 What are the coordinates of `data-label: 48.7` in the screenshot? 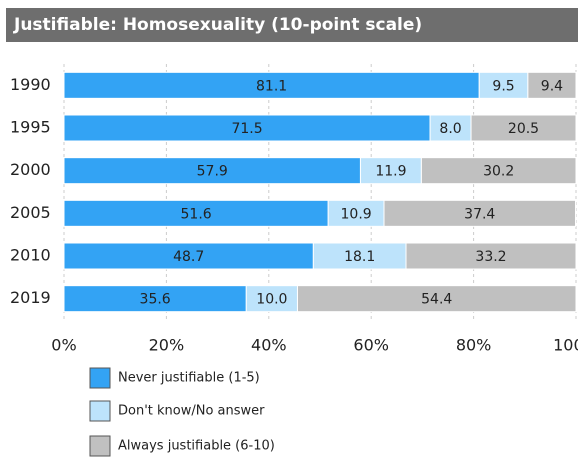 It's located at (188, 257).